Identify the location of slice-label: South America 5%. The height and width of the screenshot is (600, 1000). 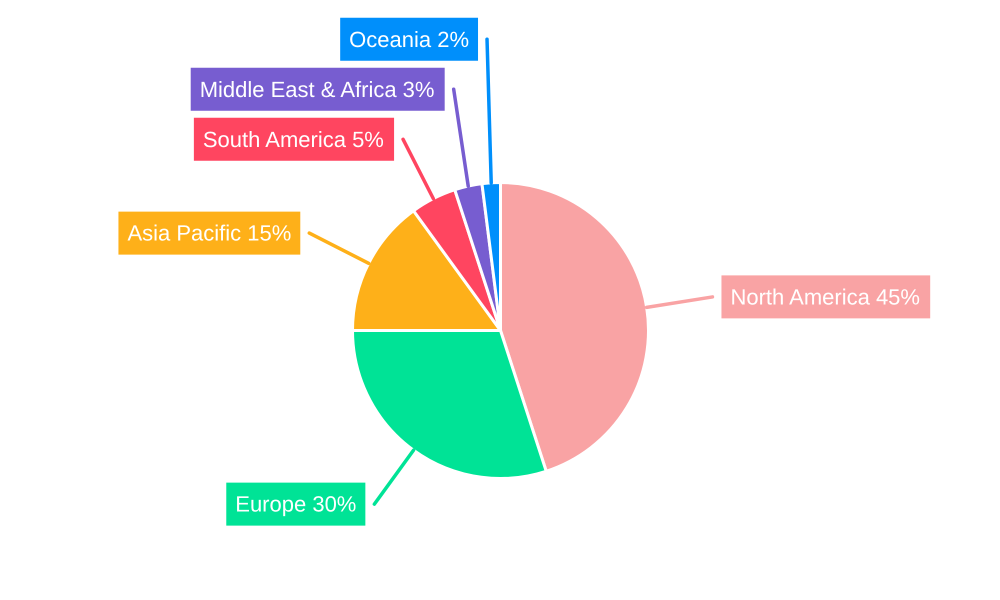
(293, 139).